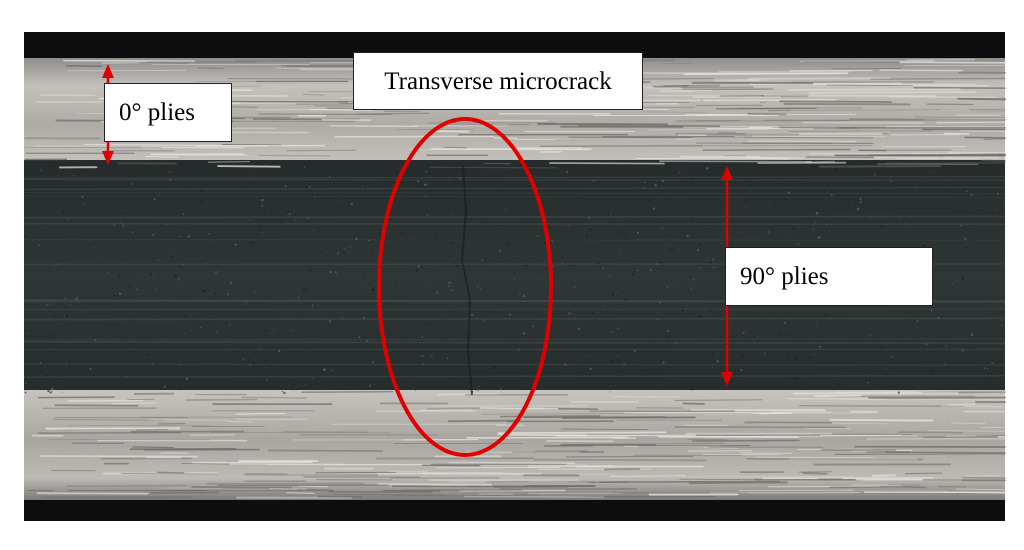  I want to click on microcrack-ellipse, so click(465, 287).